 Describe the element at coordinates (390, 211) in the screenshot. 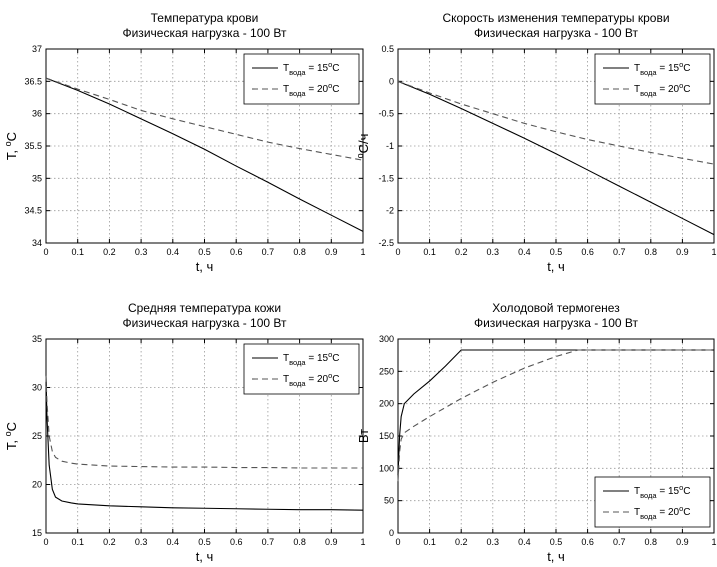

I see `y-tick-label: -2` at that location.